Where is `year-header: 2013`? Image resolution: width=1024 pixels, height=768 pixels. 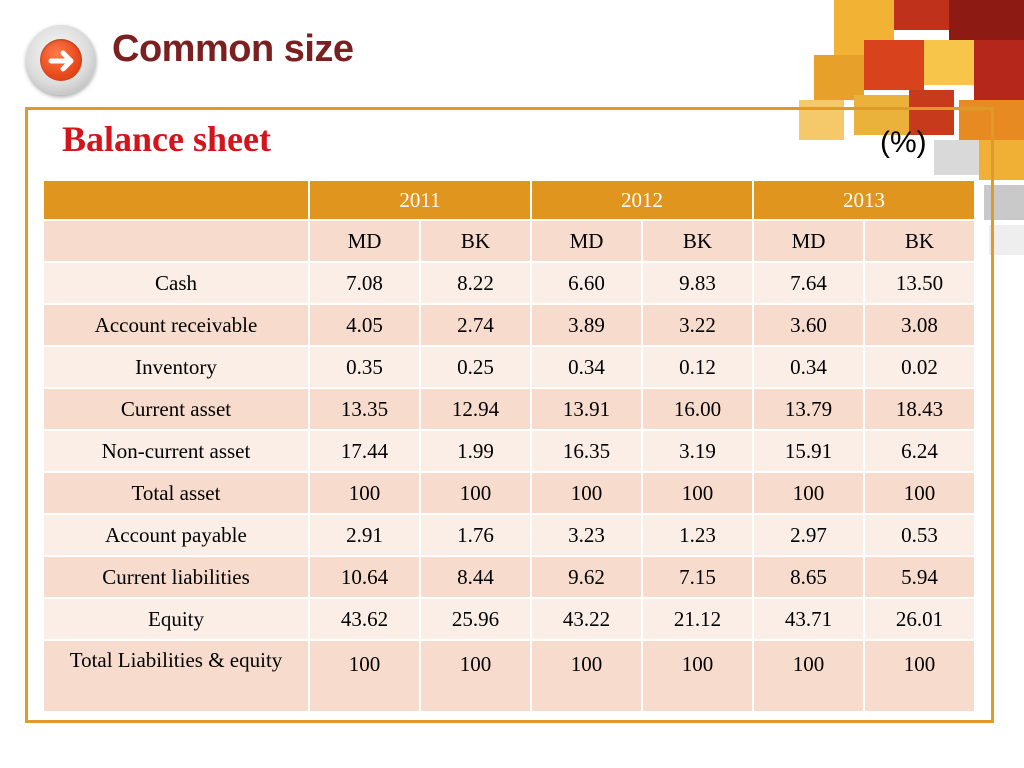
year-header: 2013 is located at coordinates (864, 200).